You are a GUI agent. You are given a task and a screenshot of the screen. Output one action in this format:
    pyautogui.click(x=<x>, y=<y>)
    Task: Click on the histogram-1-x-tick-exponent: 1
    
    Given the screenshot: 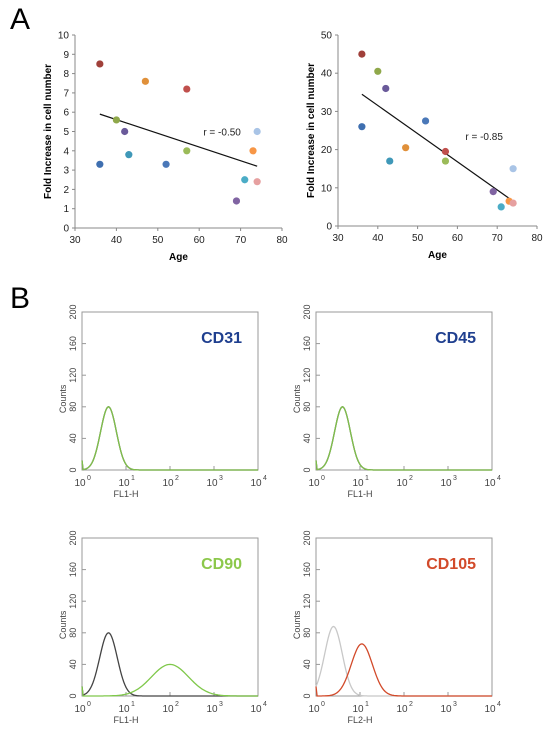 What is the action you would take?
    pyautogui.click(x=133, y=478)
    